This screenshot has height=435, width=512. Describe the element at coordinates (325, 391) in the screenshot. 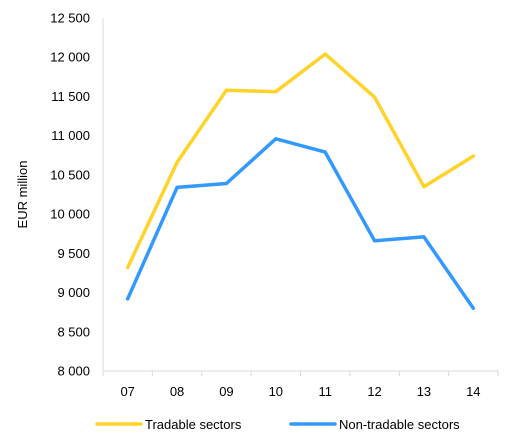

I see `x-tick-label: 11` at that location.